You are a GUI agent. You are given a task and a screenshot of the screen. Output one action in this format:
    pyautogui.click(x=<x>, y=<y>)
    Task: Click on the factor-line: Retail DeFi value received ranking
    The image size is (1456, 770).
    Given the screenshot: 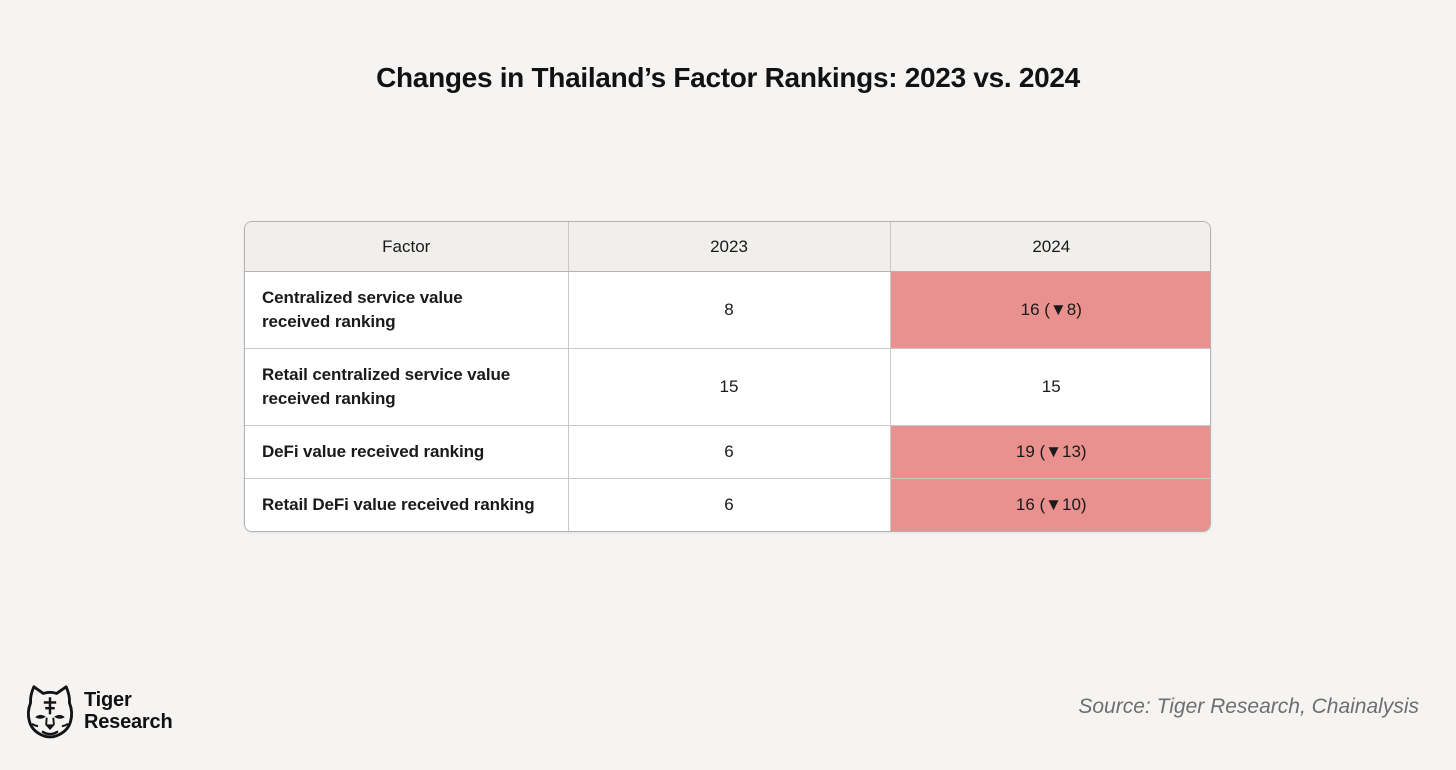 What is the action you would take?
    pyautogui.click(x=398, y=504)
    